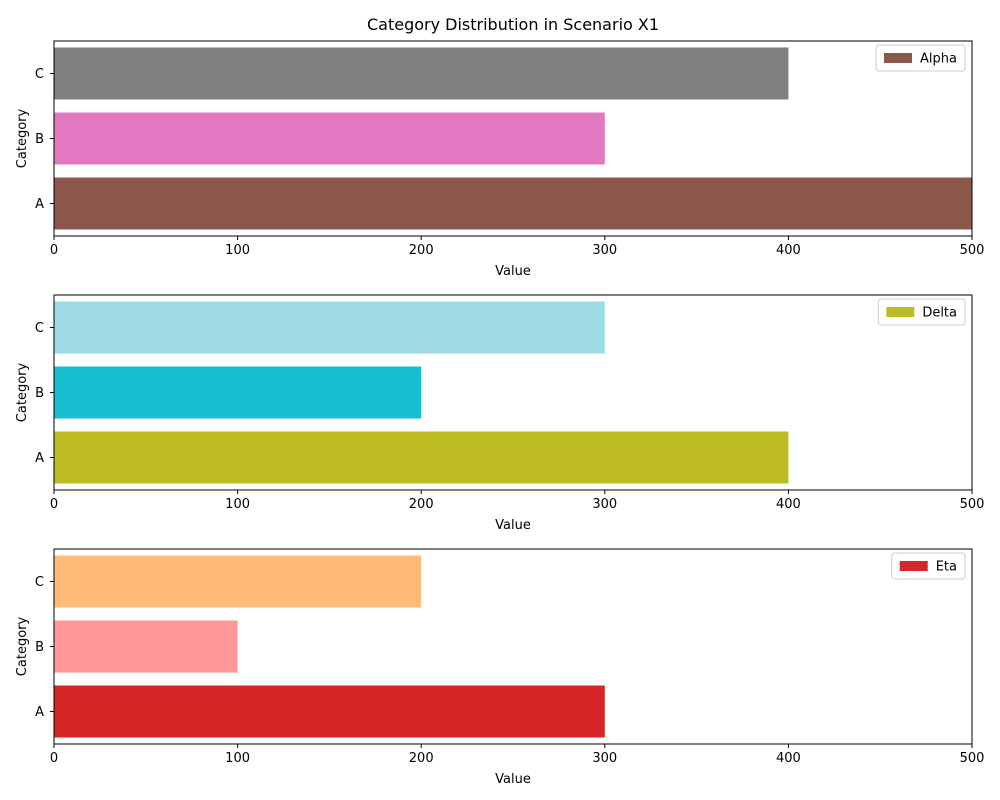  I want to click on legend: Delta, so click(921, 312).